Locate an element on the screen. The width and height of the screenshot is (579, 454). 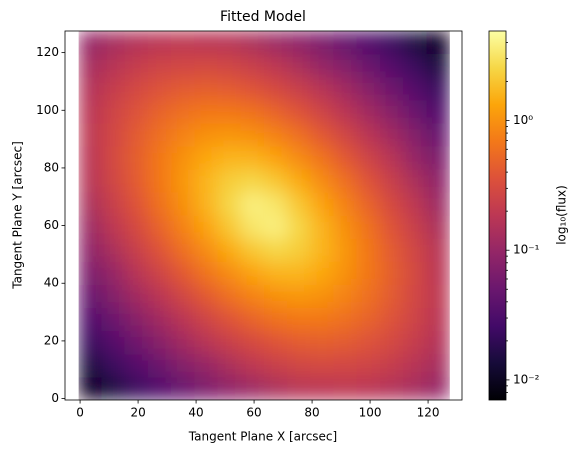
chart-title: Fitted Model is located at coordinates (263, 17).